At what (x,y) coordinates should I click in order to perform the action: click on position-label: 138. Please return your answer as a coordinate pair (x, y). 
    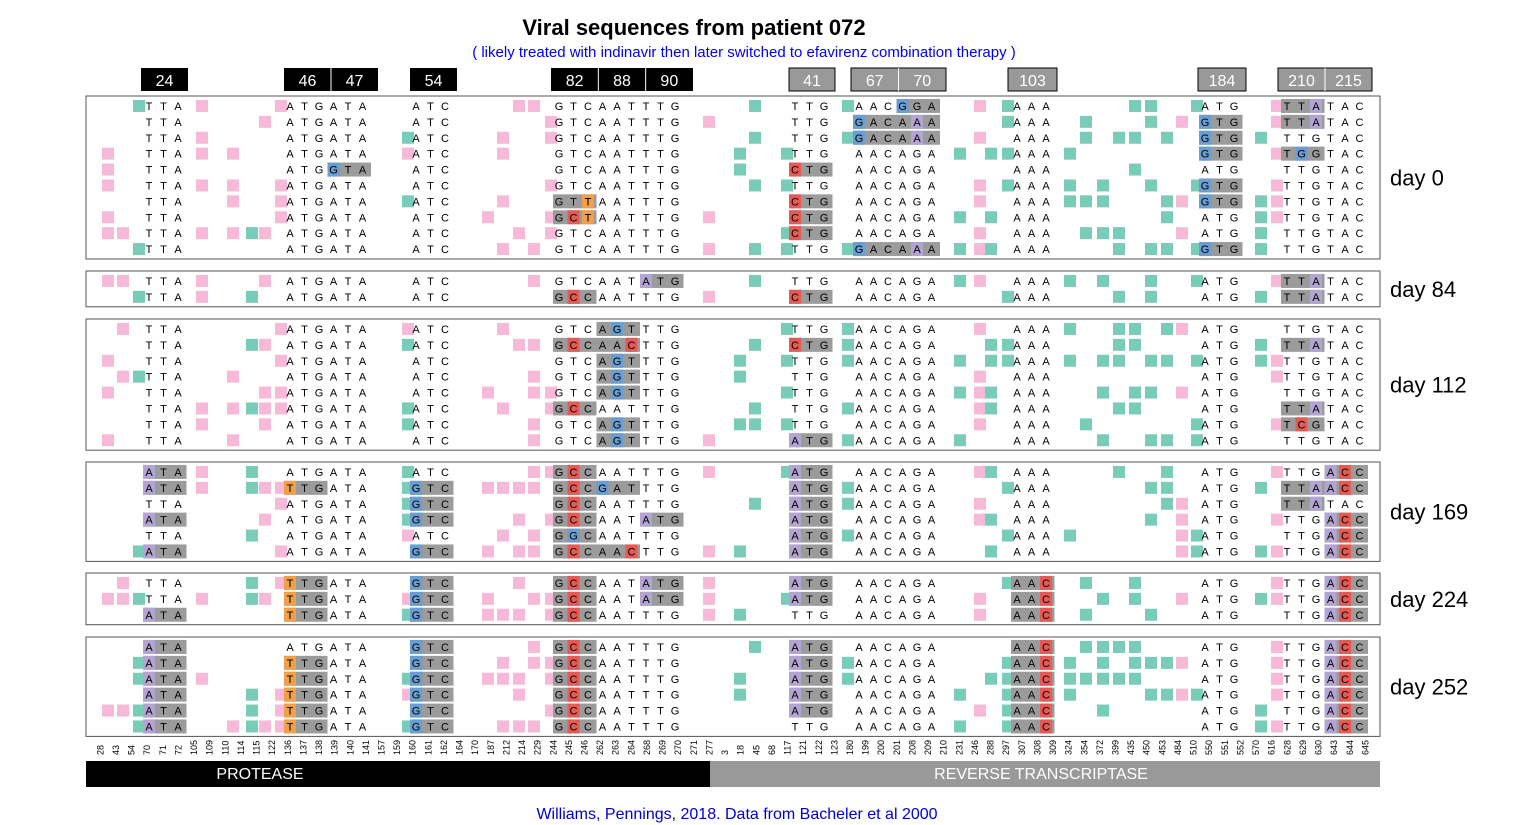
    Looking at the image, I should click on (319, 747).